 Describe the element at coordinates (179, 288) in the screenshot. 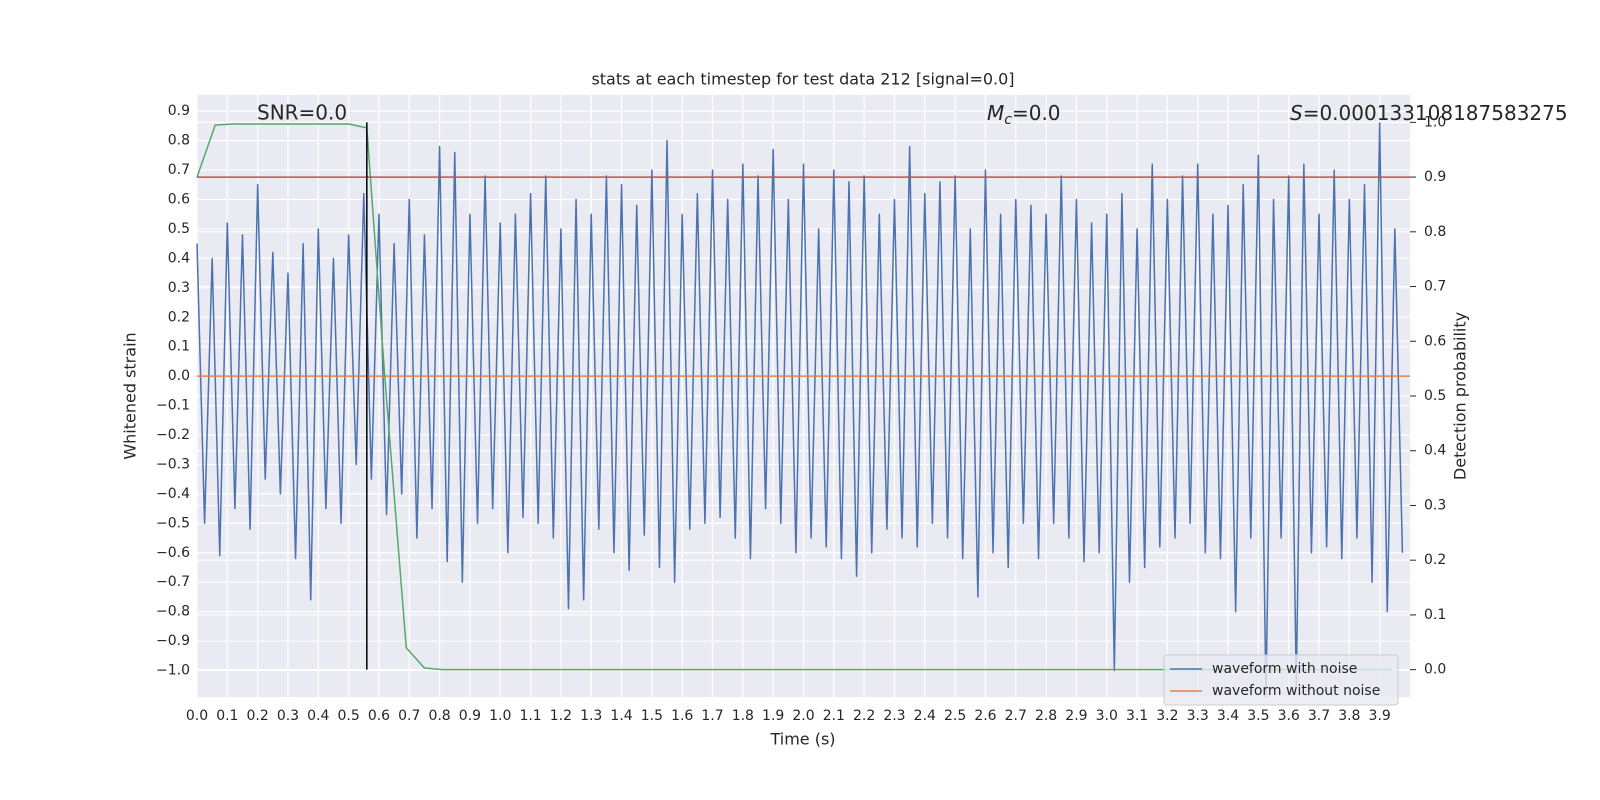

I see `y-tick-label: 0.3` at that location.